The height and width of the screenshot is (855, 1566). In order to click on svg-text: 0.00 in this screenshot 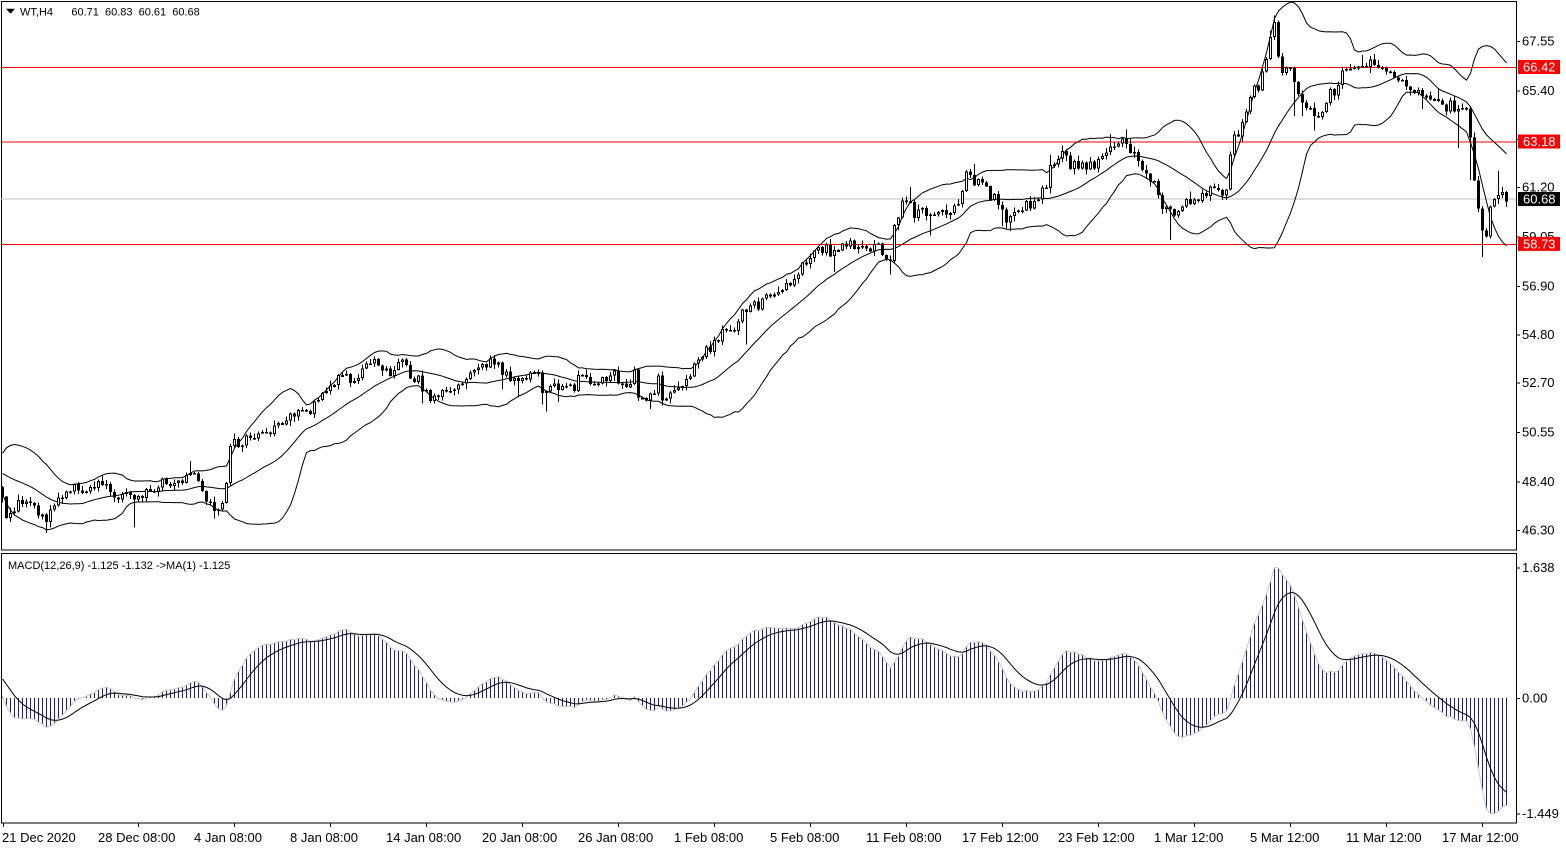, I will do `click(1534, 698)`.